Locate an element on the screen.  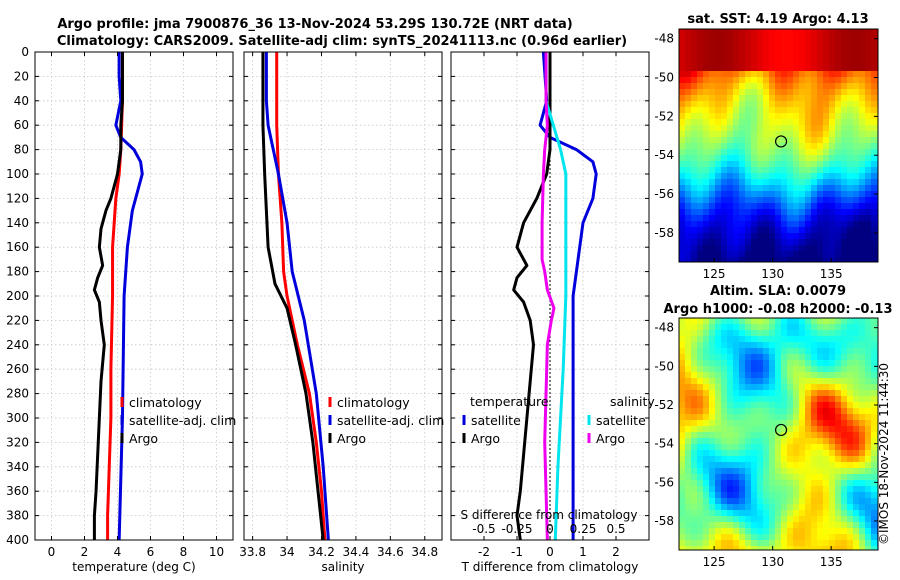
sst-map-argo-marker is located at coordinates (781, 141).